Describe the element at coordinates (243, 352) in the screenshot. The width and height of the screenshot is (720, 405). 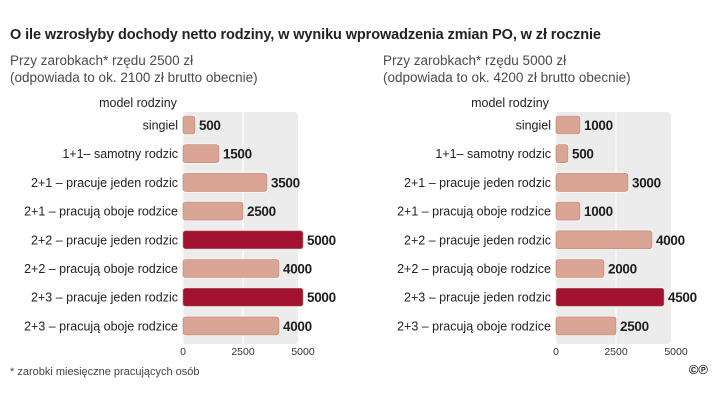
I see `left-x-tick-label: 2500` at that location.